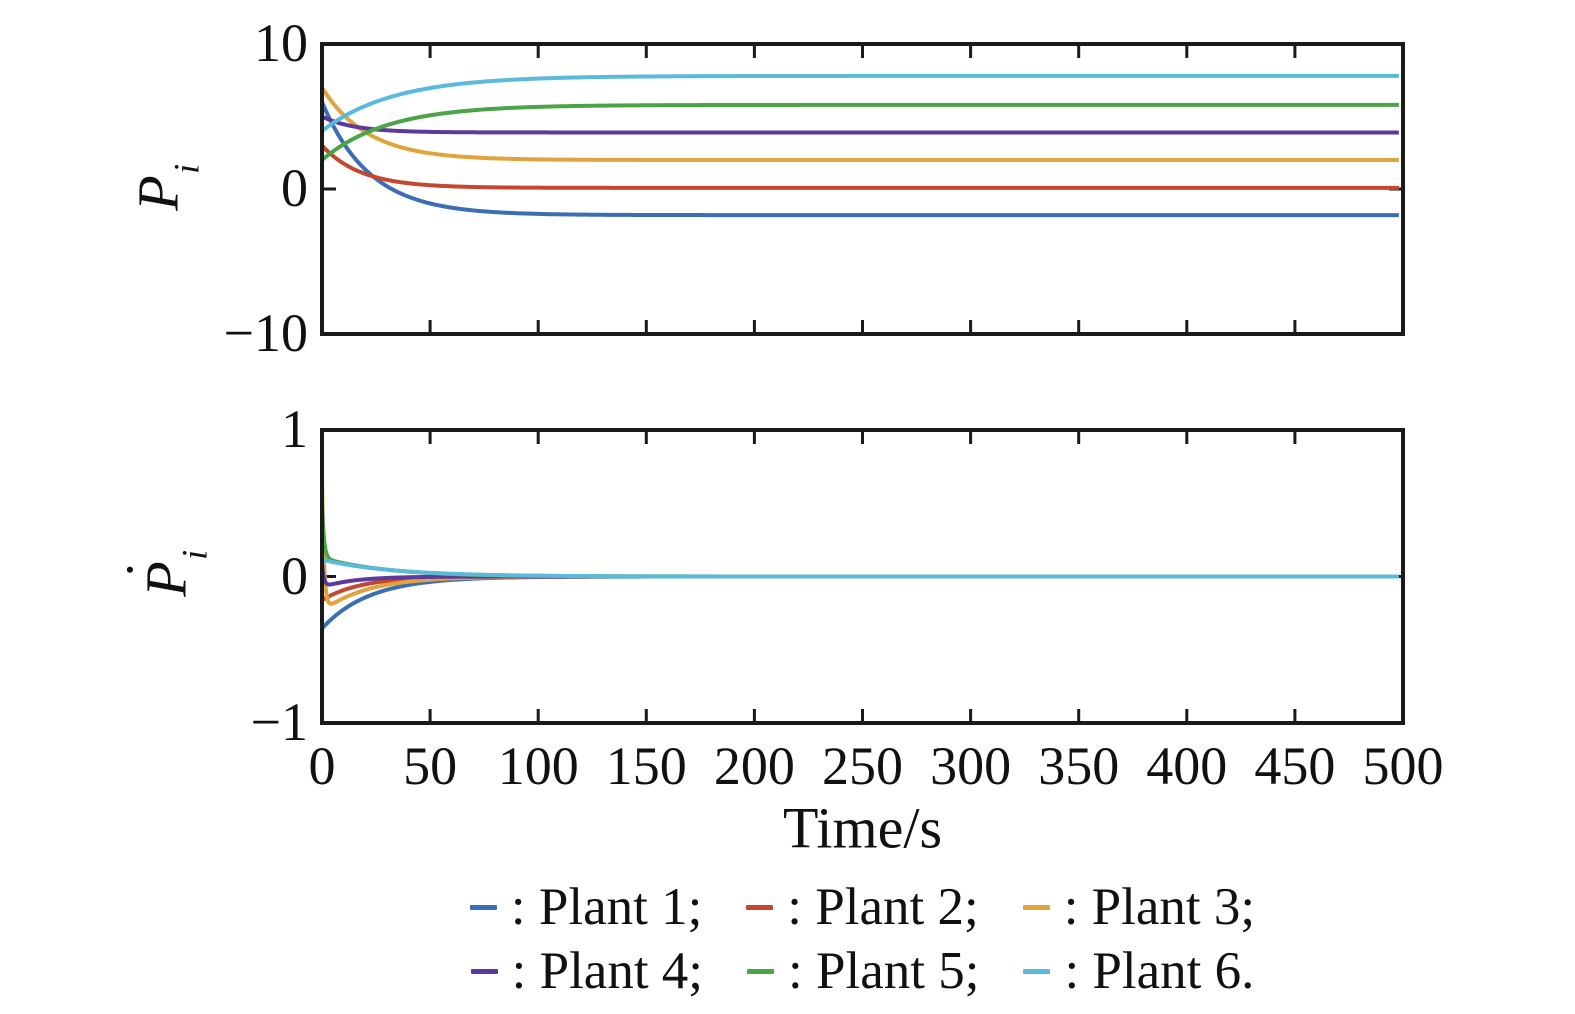 This screenshot has width=1575, height=1014. I want to click on x-tick-label-8: 400, so click(1187, 766).